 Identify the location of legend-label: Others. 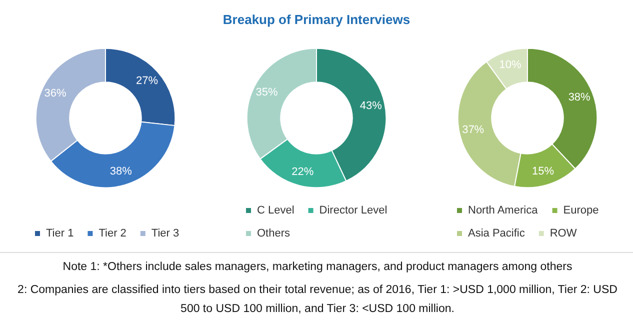
(274, 234).